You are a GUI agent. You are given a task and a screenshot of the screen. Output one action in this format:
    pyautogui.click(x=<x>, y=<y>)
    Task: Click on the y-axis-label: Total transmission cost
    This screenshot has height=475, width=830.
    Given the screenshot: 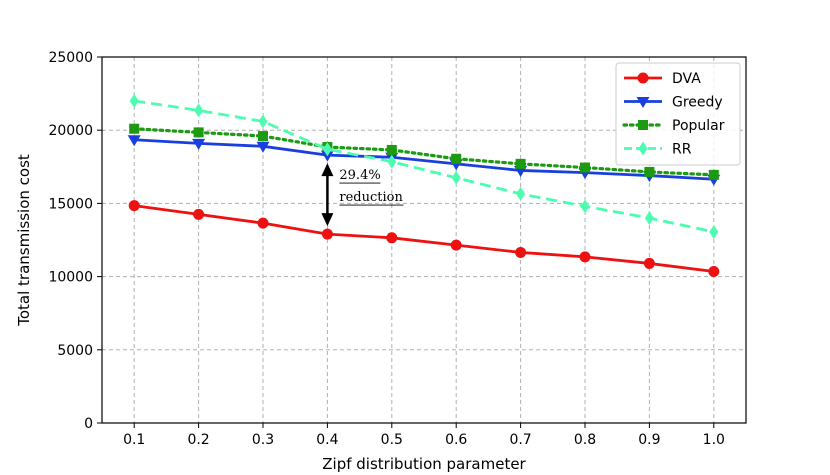 What is the action you would take?
    pyautogui.click(x=24, y=240)
    